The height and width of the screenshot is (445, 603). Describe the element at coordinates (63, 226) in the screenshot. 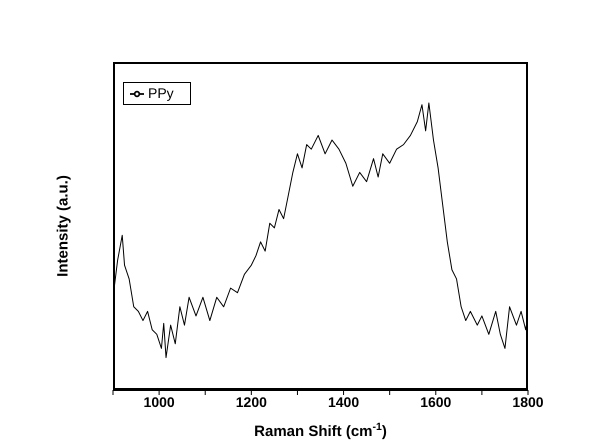

I see `y-axis-title: Intensity (a.u.)` at that location.